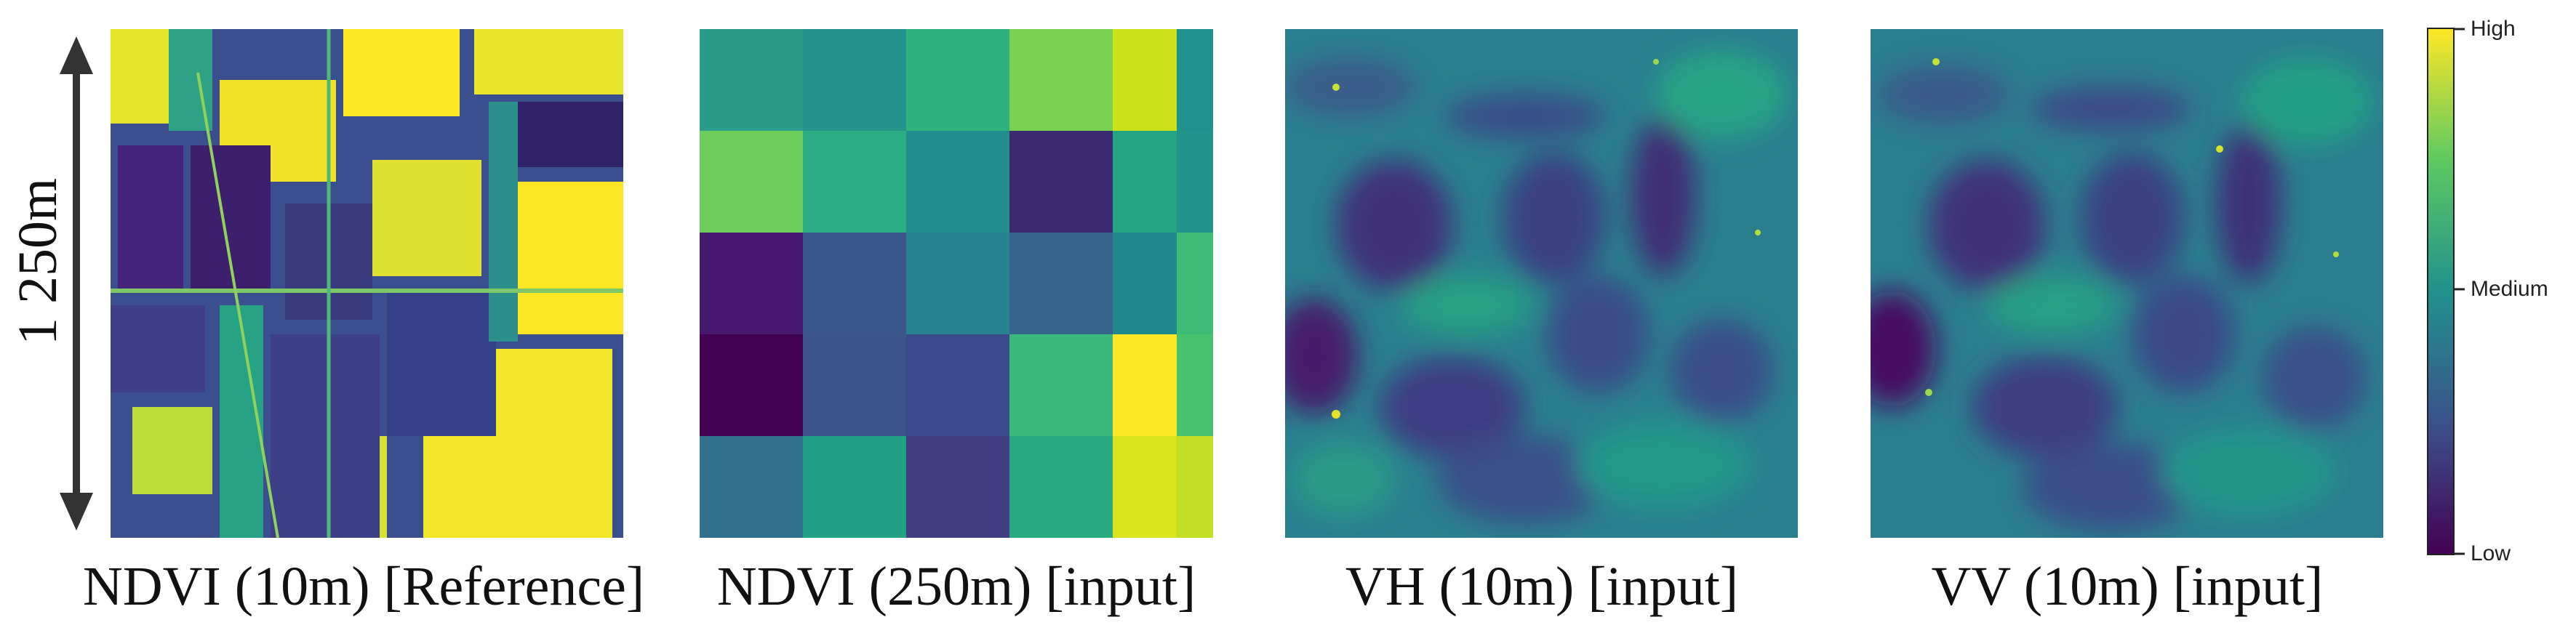  Describe the element at coordinates (2493, 29) in the screenshot. I see `colorbar-high-label: High` at that location.